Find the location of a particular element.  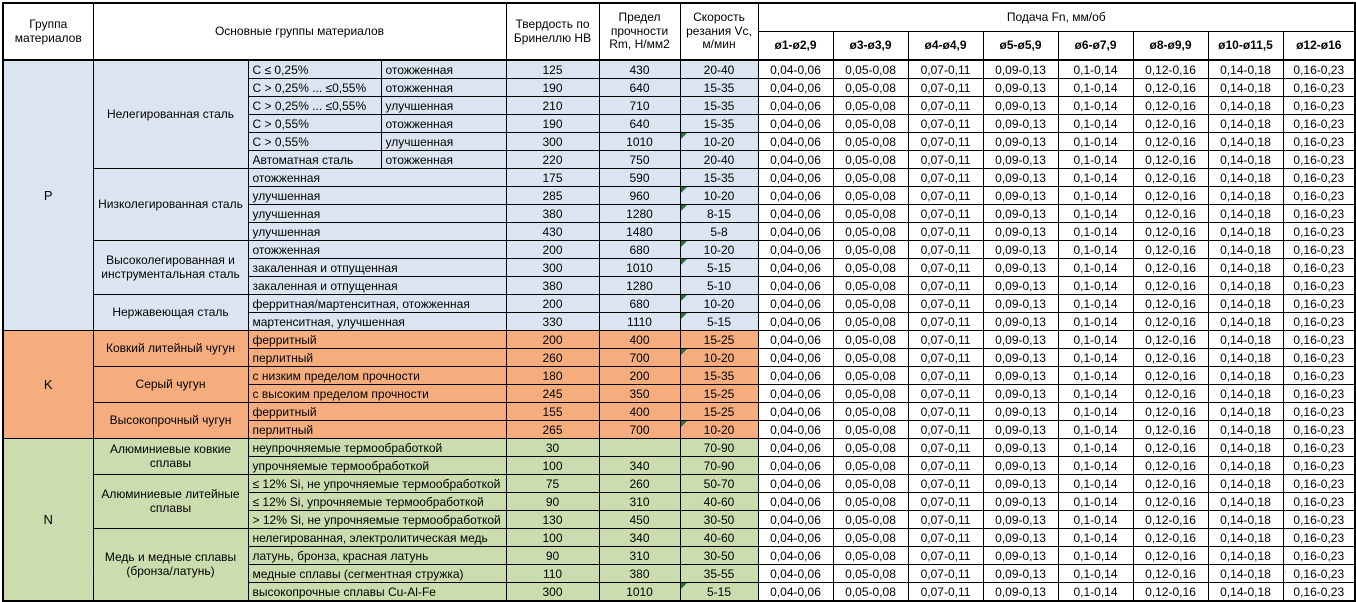

strength-cell: 1110 is located at coordinates (639, 321).